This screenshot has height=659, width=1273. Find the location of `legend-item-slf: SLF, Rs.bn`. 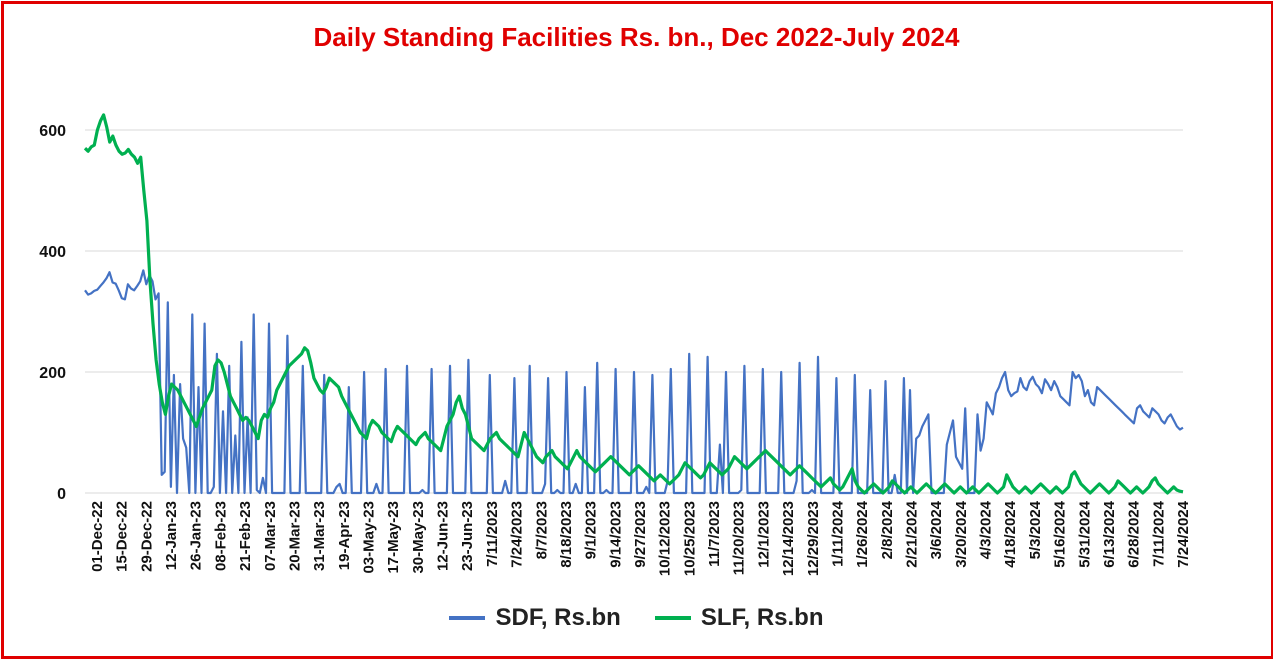

legend-item-slf: SLF, Rs.bn is located at coordinates (739, 618).